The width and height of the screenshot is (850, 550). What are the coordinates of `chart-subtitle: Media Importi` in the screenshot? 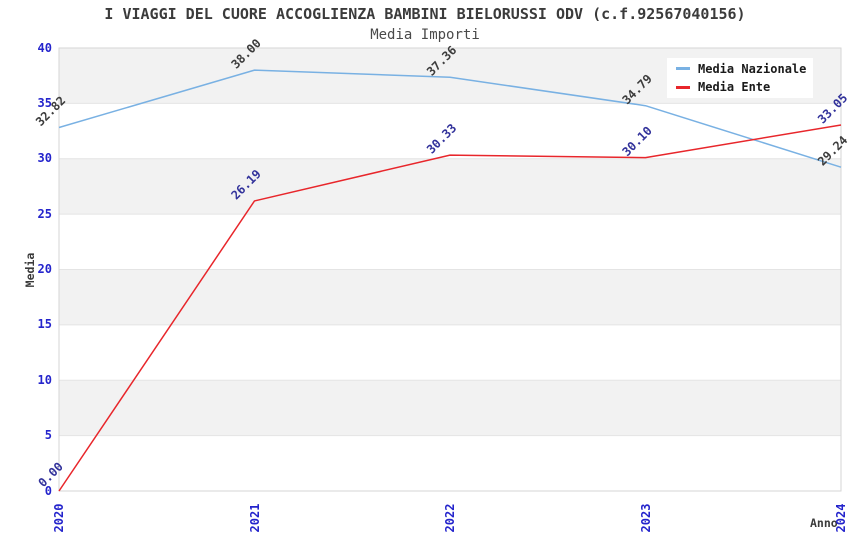 It's located at (425, 35).